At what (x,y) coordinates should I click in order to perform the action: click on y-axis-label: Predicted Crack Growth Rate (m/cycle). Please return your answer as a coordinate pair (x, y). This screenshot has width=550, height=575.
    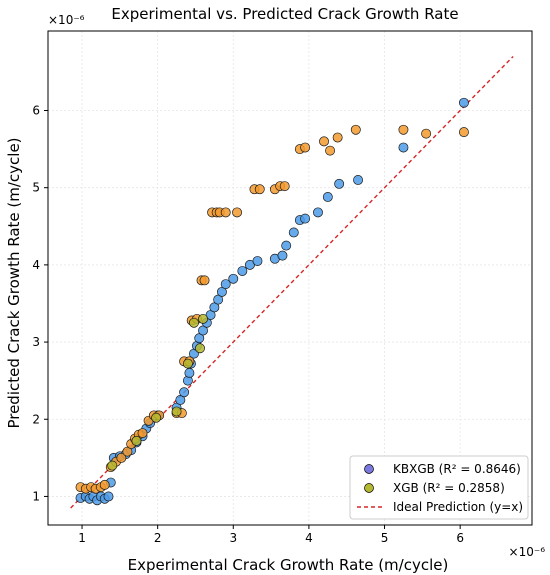
    Looking at the image, I should click on (14, 282).